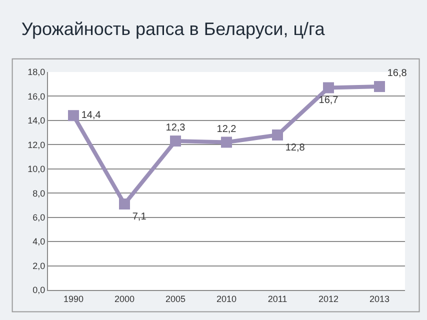 This screenshot has width=427, height=320. What do you see at coordinates (37, 121) in the screenshot?
I see `y-tick-label: 14,0` at bounding box center [37, 121].